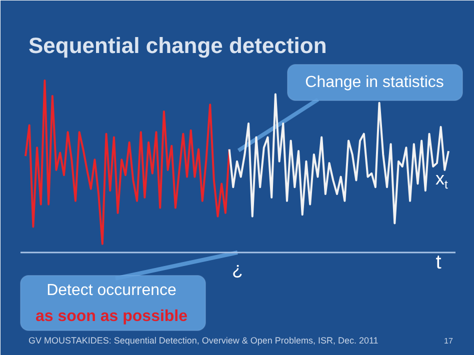 The width and height of the screenshot is (474, 355). Describe the element at coordinates (111, 316) in the screenshot. I see `text: as soon as possible` at that location.